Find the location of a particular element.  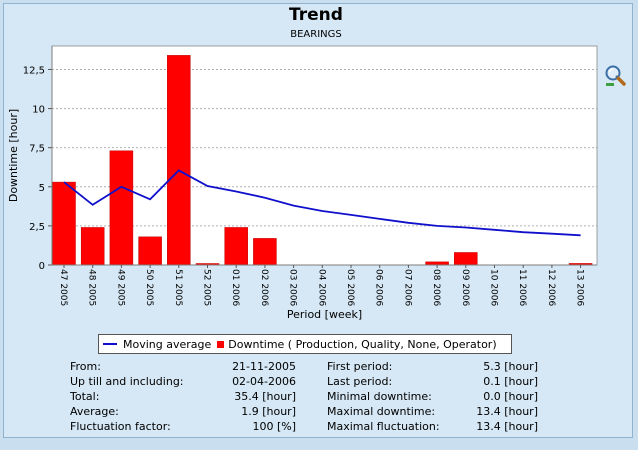

x-tick-label: 48 2005 is located at coordinates (92, 287).